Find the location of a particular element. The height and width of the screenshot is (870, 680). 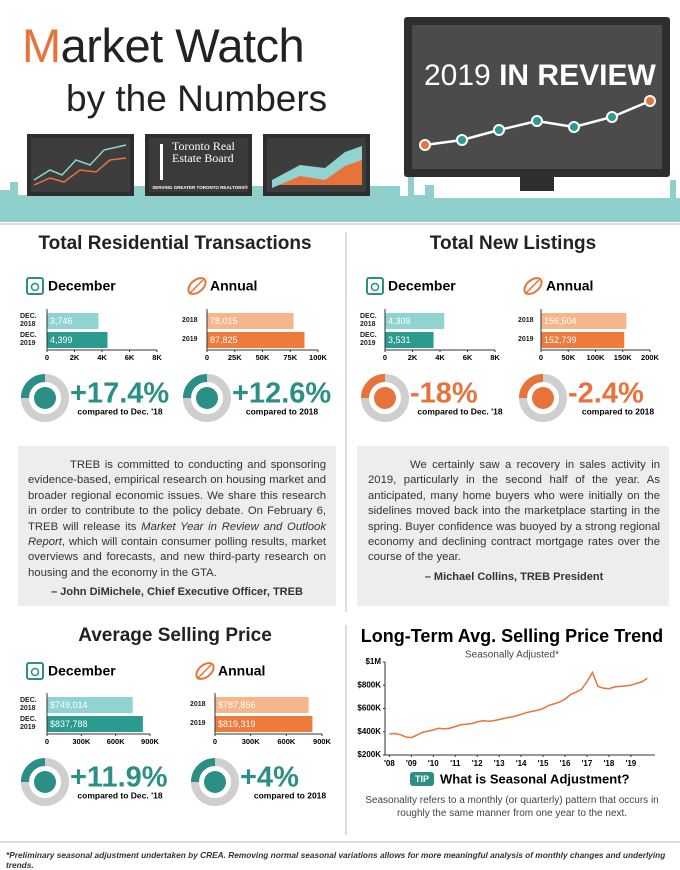

x-tick-label: 4K is located at coordinates (102, 357).